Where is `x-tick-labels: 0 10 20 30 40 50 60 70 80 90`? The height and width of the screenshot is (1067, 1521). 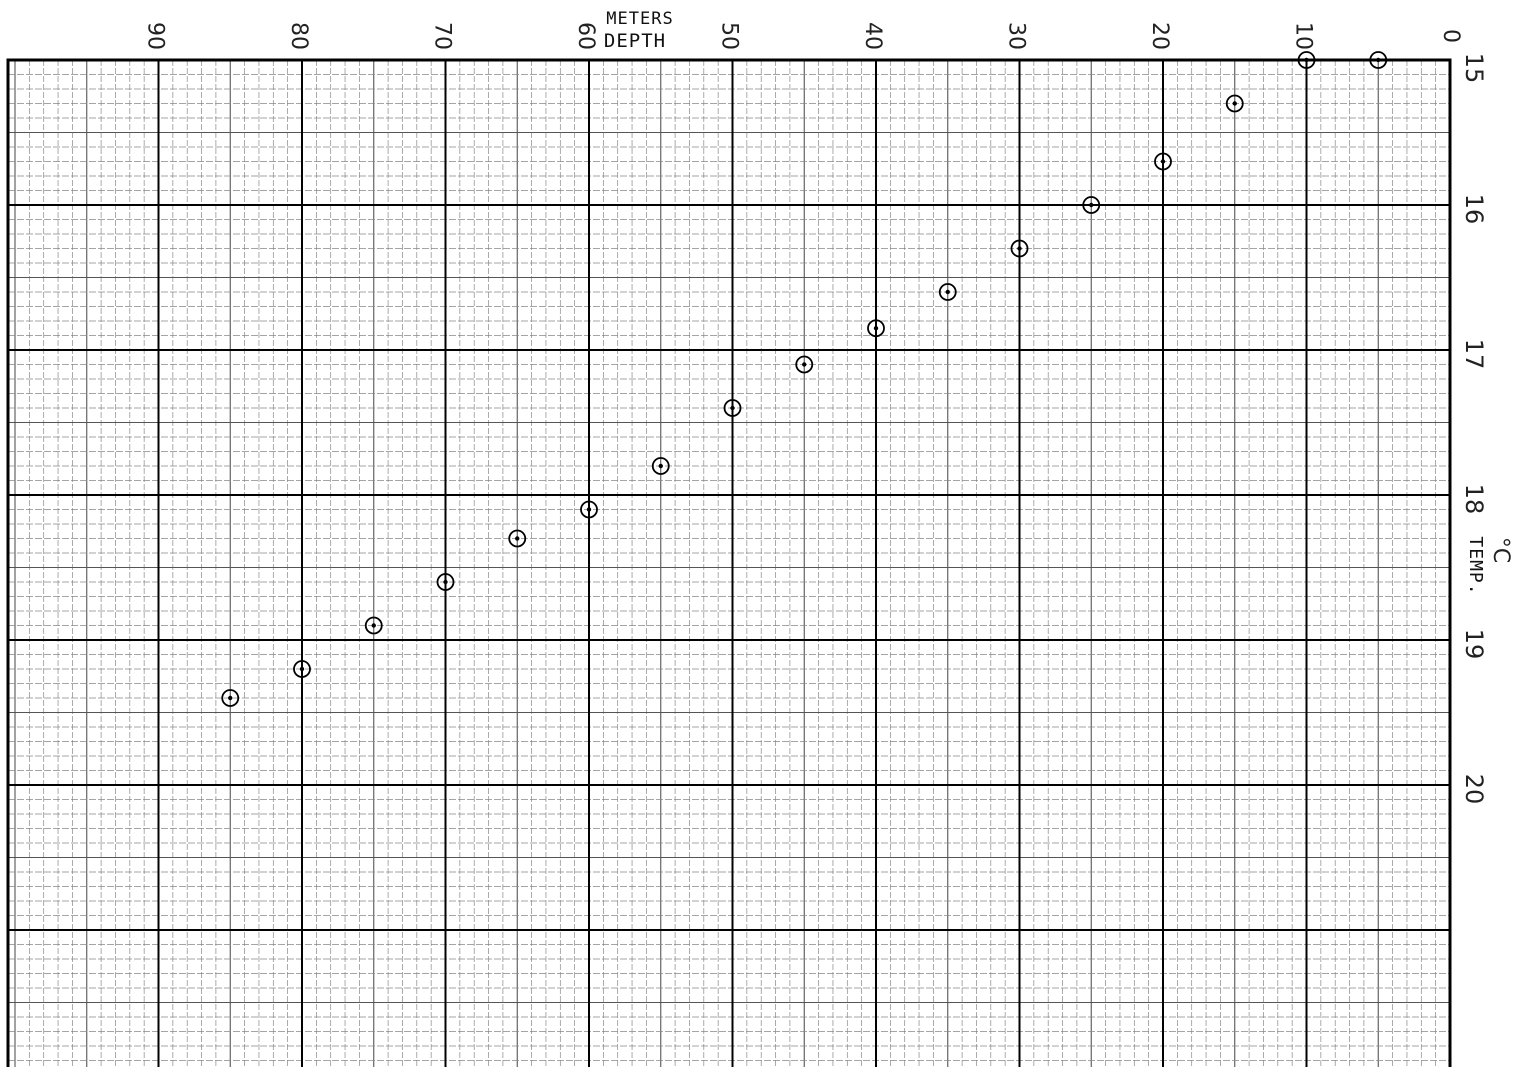
x-tick-labels: 0 10 20 30 40 50 60 70 80 90 is located at coordinates (803, 36).